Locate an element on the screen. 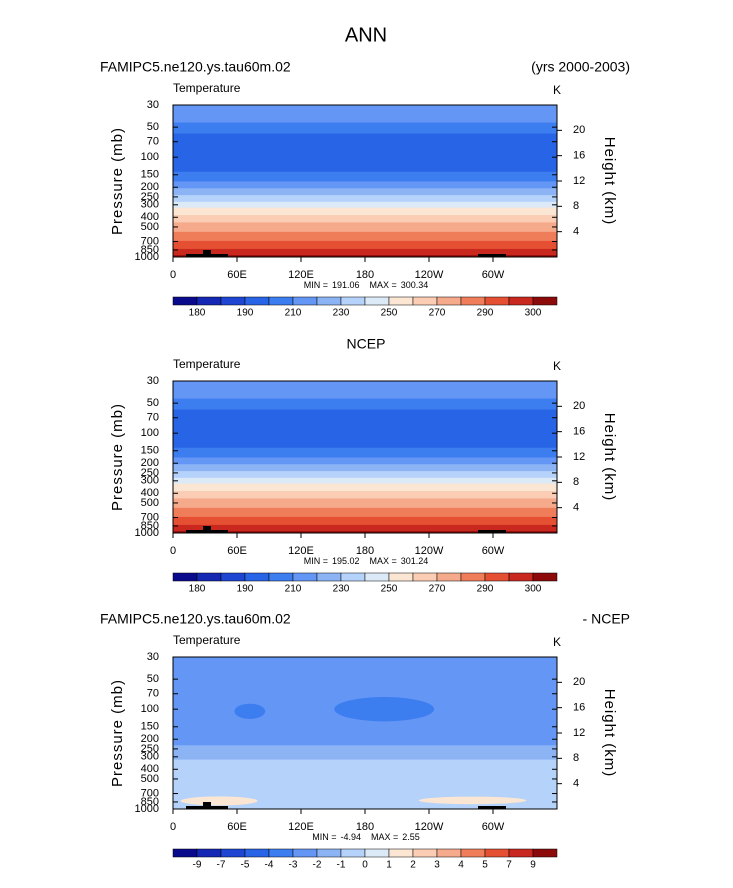  x-tick-label: 0 is located at coordinates (173, 551).